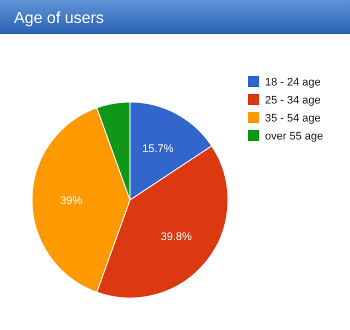  What do you see at coordinates (59, 18) in the screenshot?
I see `chart-title: Age of users` at bounding box center [59, 18].